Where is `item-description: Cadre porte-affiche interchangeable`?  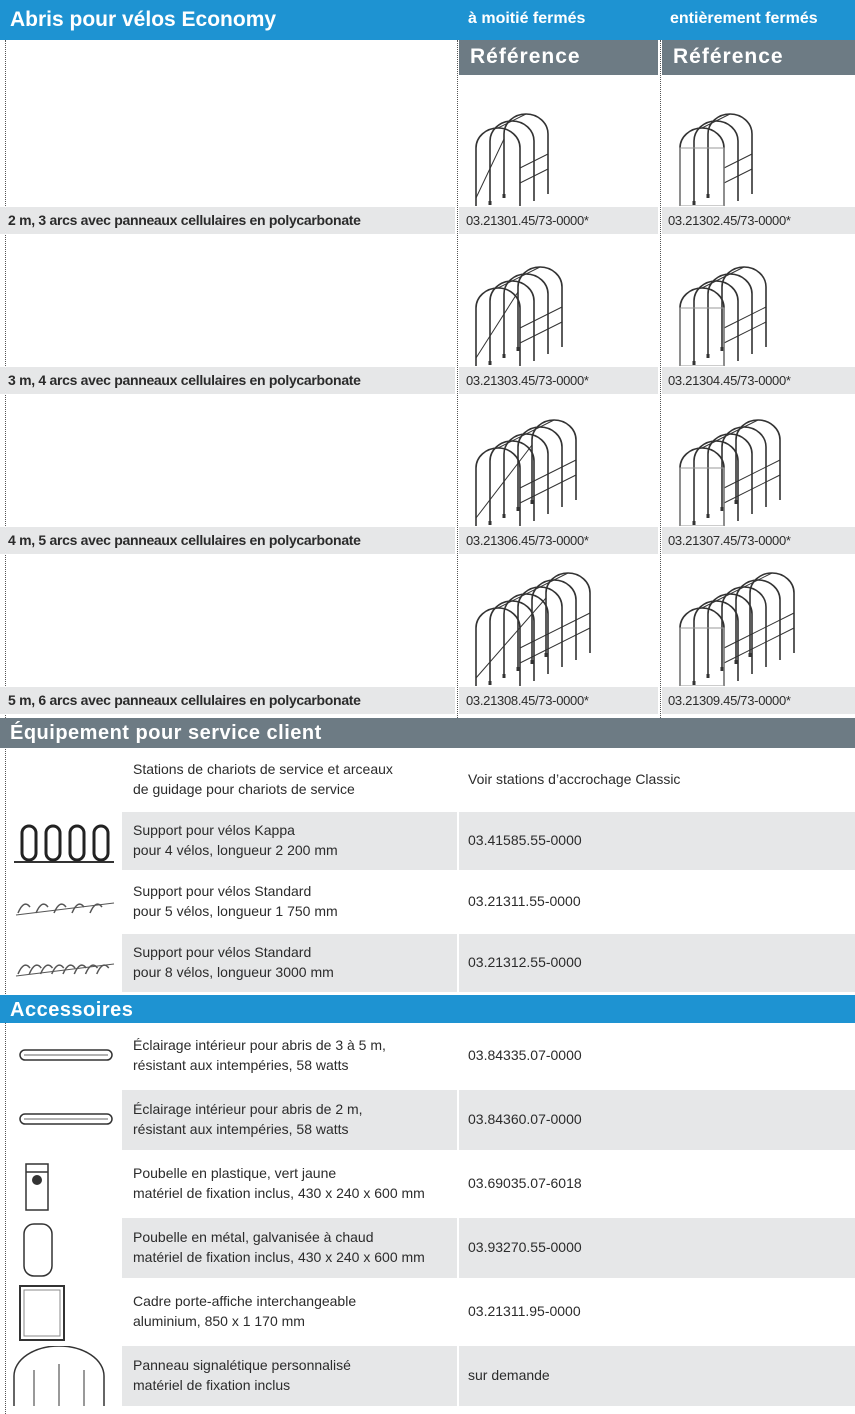
item-description: Cadre porte-affiche interchangeable is located at coordinates (245, 1301).